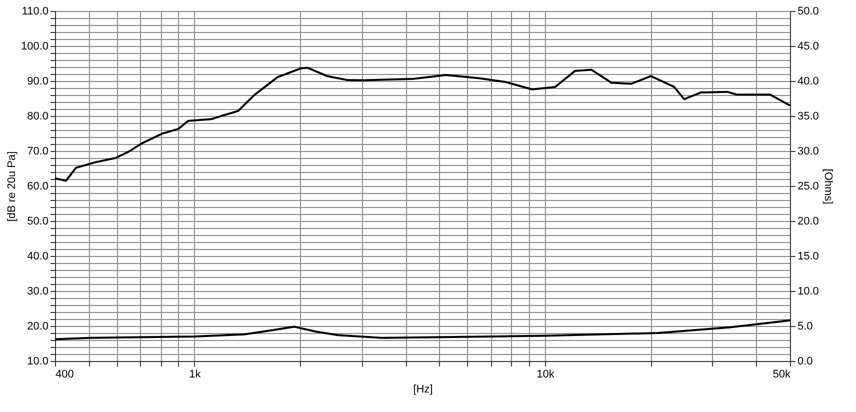 The height and width of the screenshot is (412, 856). What do you see at coordinates (545, 374) in the screenshot?
I see `x-tick-label: 10k` at bounding box center [545, 374].